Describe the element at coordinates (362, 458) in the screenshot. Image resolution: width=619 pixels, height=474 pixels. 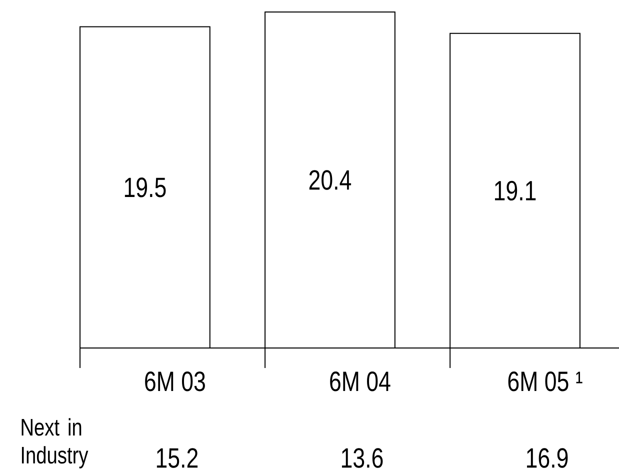
I see `text: 13.6` at that location.